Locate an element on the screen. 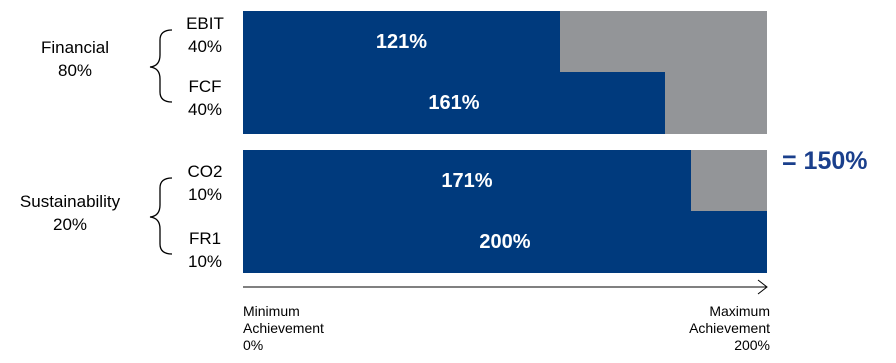 Image resolution: width=896 pixels, height=363 pixels. metric-name: FR1 is located at coordinates (205, 238).